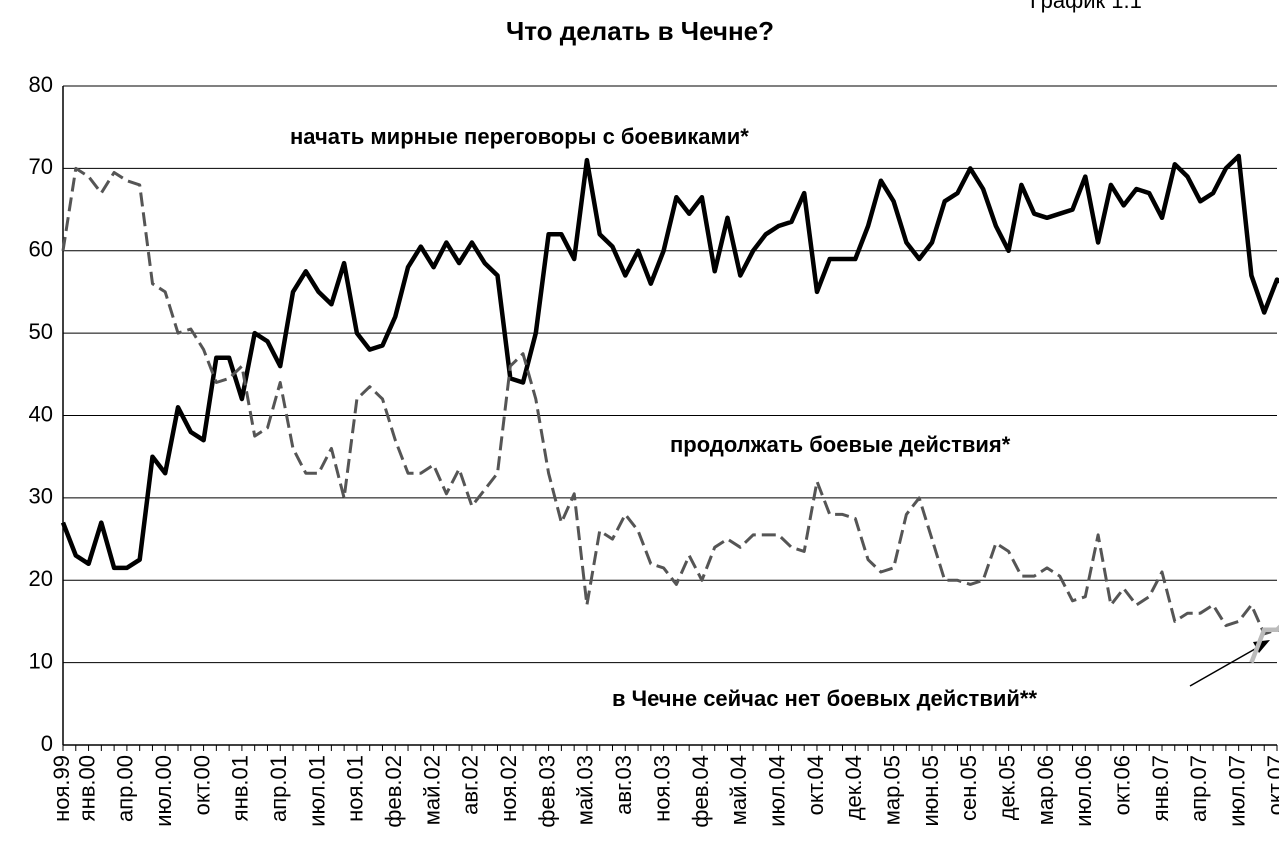  I want to click on x-tick-label: дек.05, so click(1006, 787).